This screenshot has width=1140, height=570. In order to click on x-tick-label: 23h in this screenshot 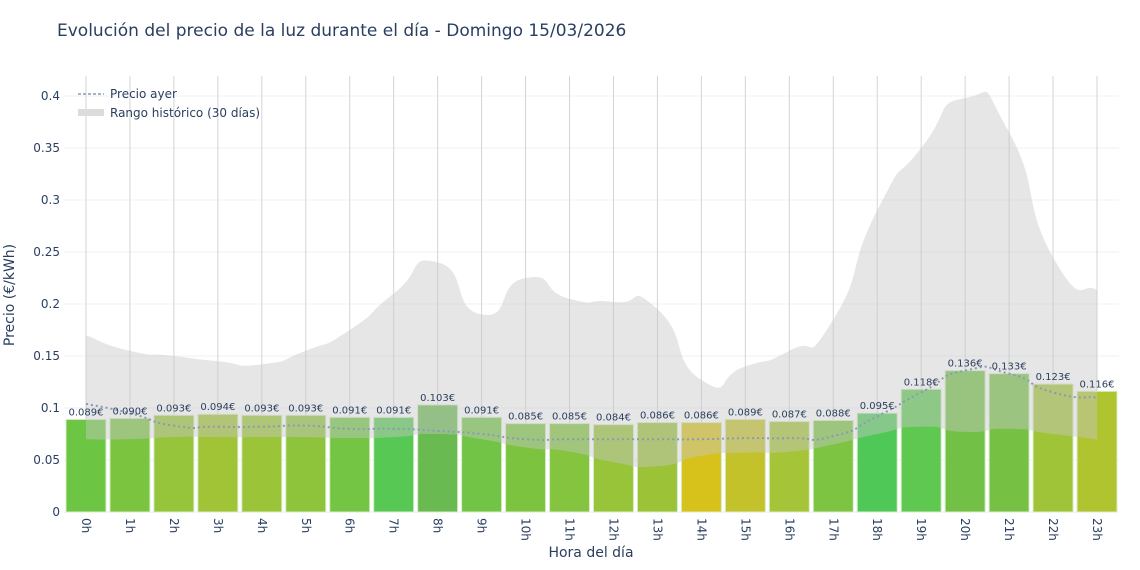, I will do `click(1097, 529)`.